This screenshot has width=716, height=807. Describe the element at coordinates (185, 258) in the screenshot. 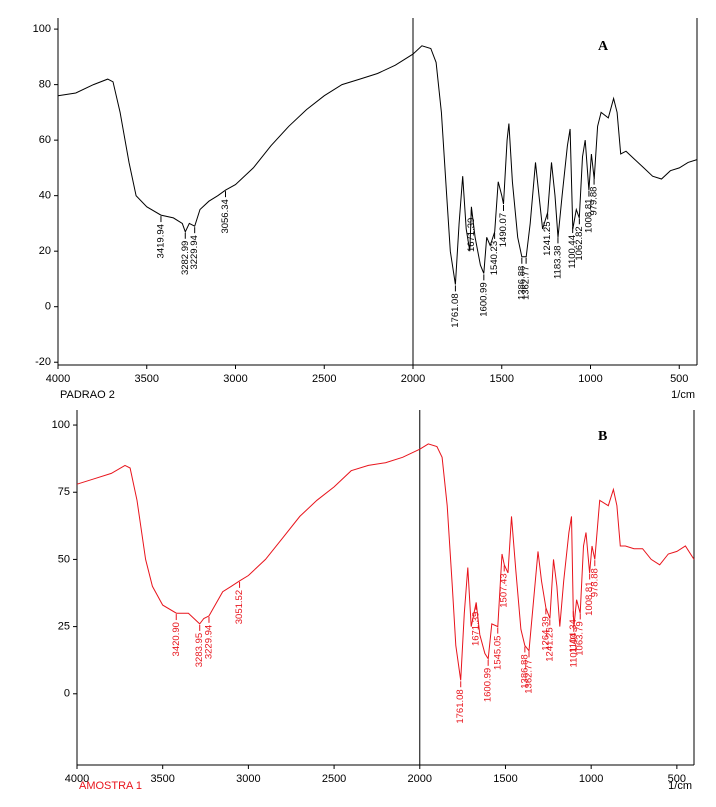

I see `peak-label: 3282.99` at that location.